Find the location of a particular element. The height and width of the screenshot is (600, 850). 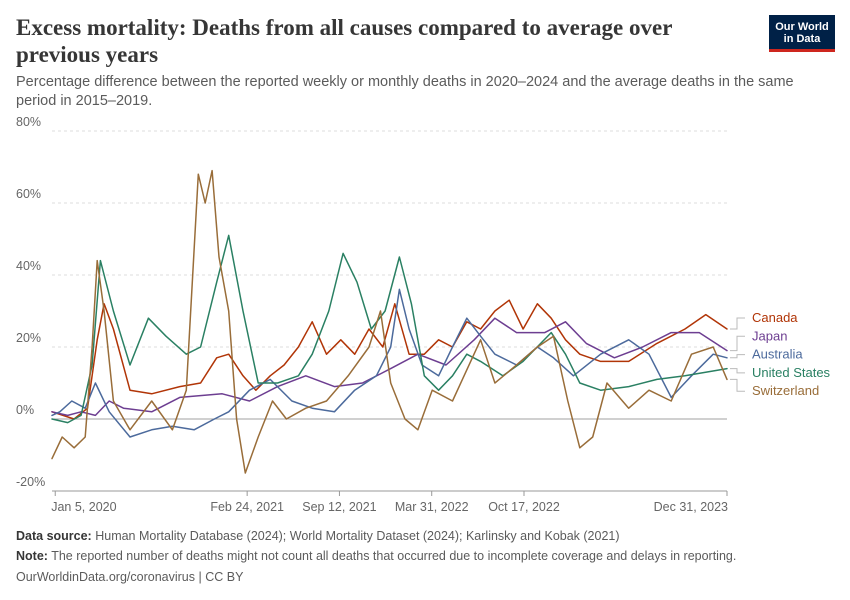

legend-connector-canada is located at coordinates (737, 323).